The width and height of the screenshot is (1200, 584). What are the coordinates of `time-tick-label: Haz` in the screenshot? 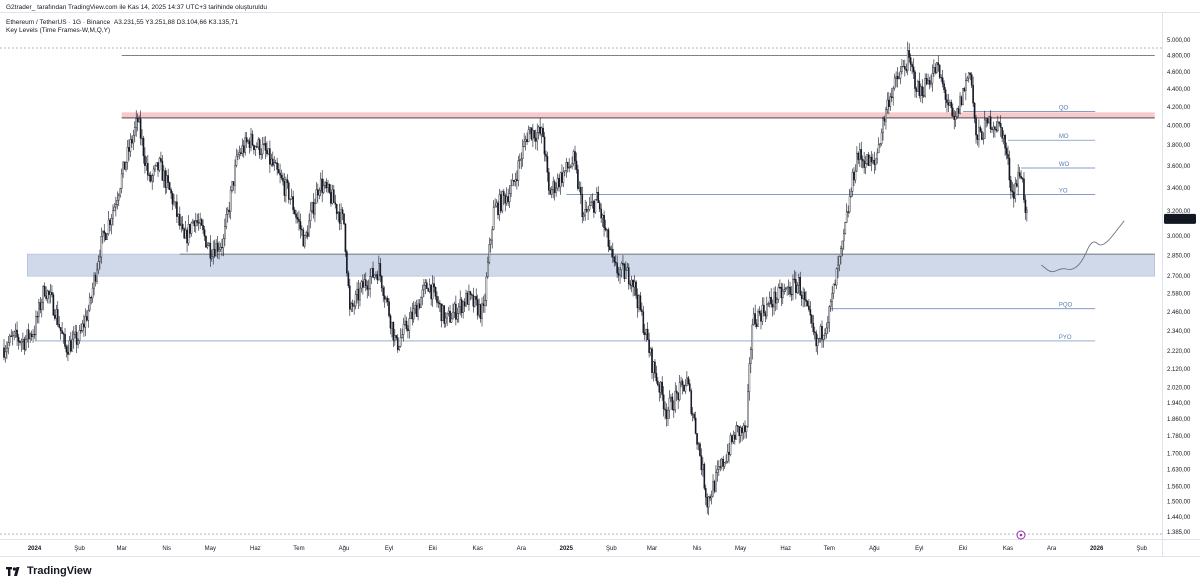 It's located at (785, 549).